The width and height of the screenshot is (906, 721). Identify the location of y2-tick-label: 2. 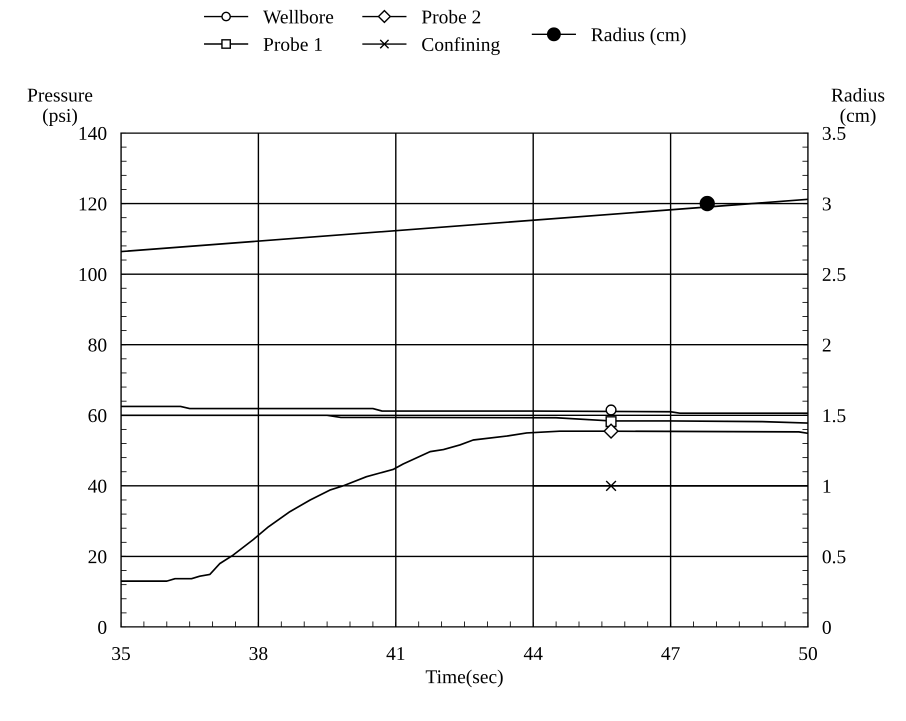
(826, 345).